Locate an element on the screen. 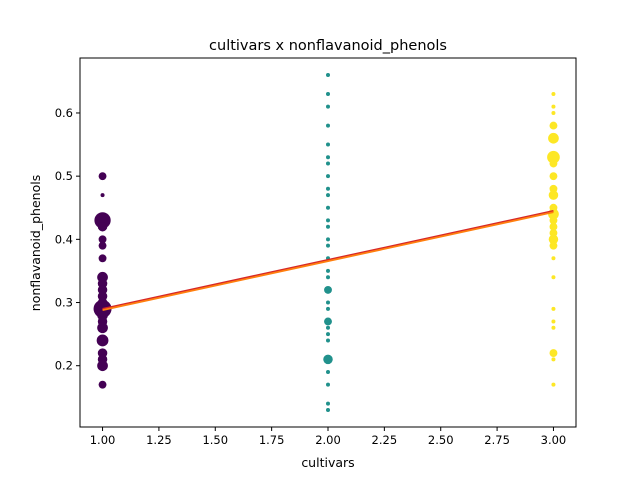  y-tick-label: 0.2 is located at coordinates (64, 366).